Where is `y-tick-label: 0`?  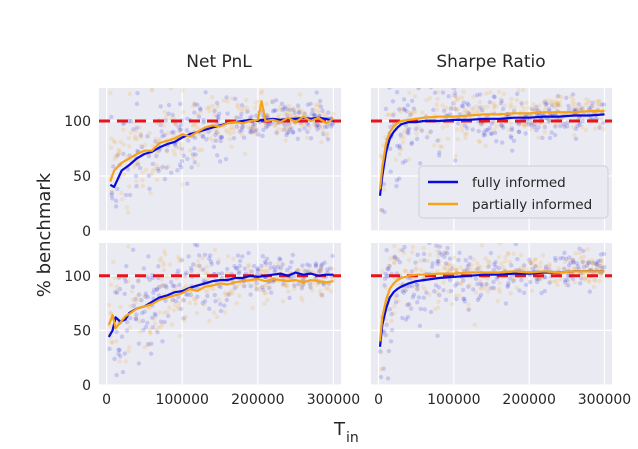
y-tick-label: 0 is located at coordinates (86, 386).